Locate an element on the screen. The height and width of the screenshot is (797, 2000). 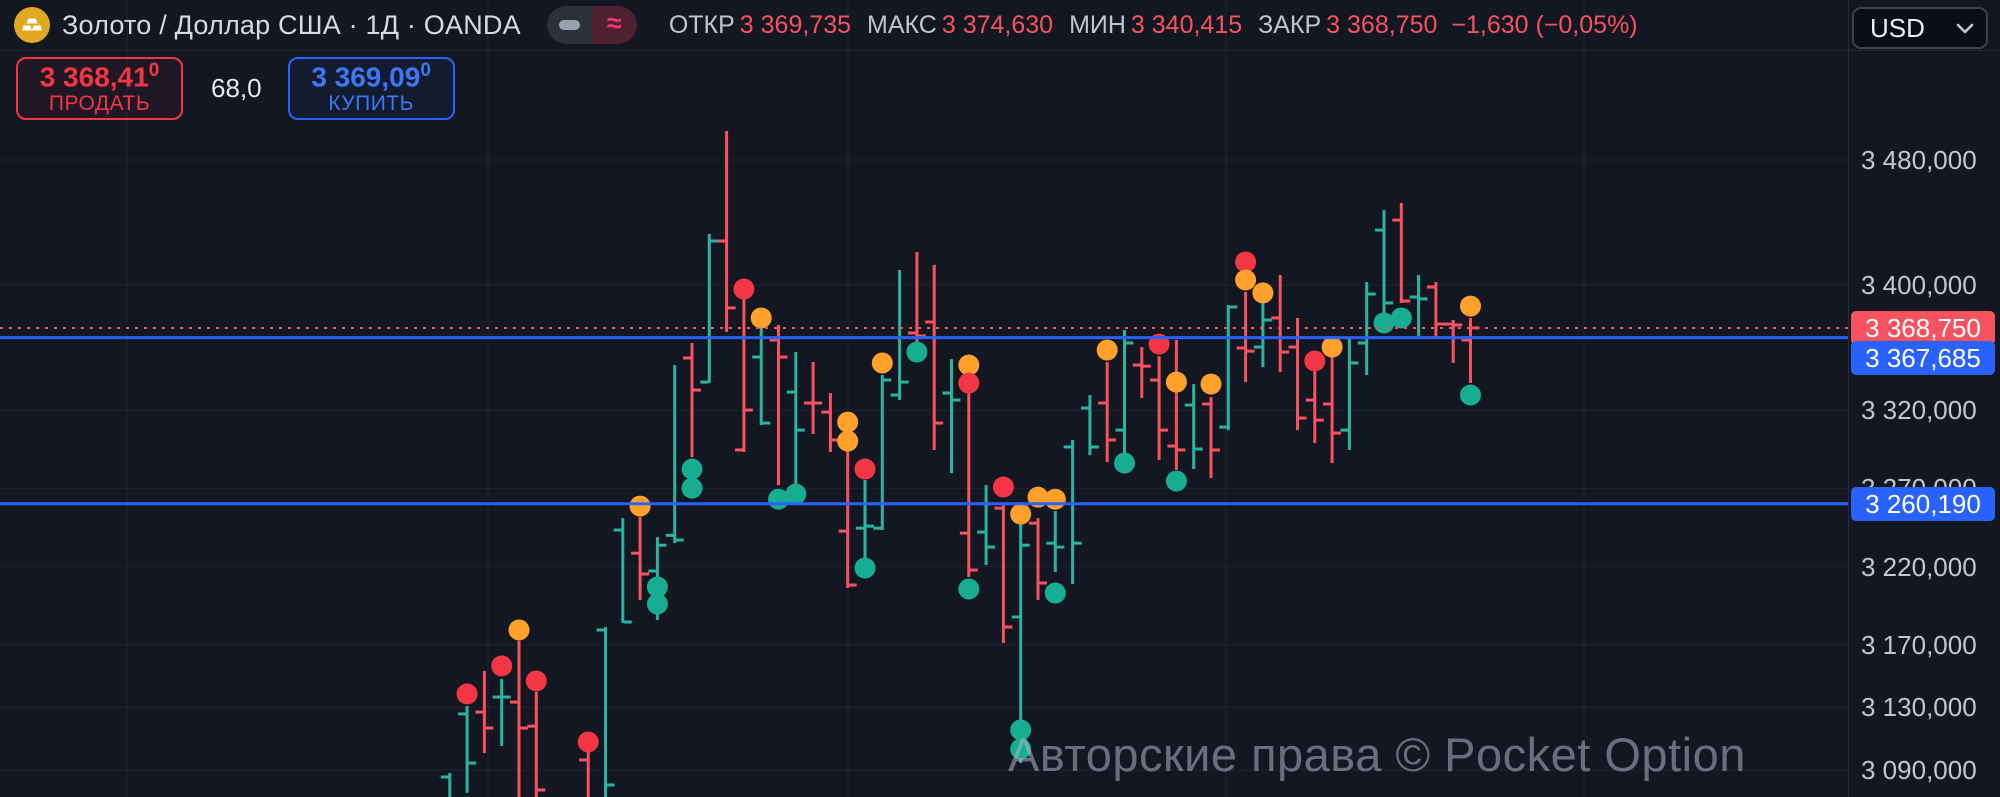
sell-price-sup: 0 is located at coordinates (154, 71).